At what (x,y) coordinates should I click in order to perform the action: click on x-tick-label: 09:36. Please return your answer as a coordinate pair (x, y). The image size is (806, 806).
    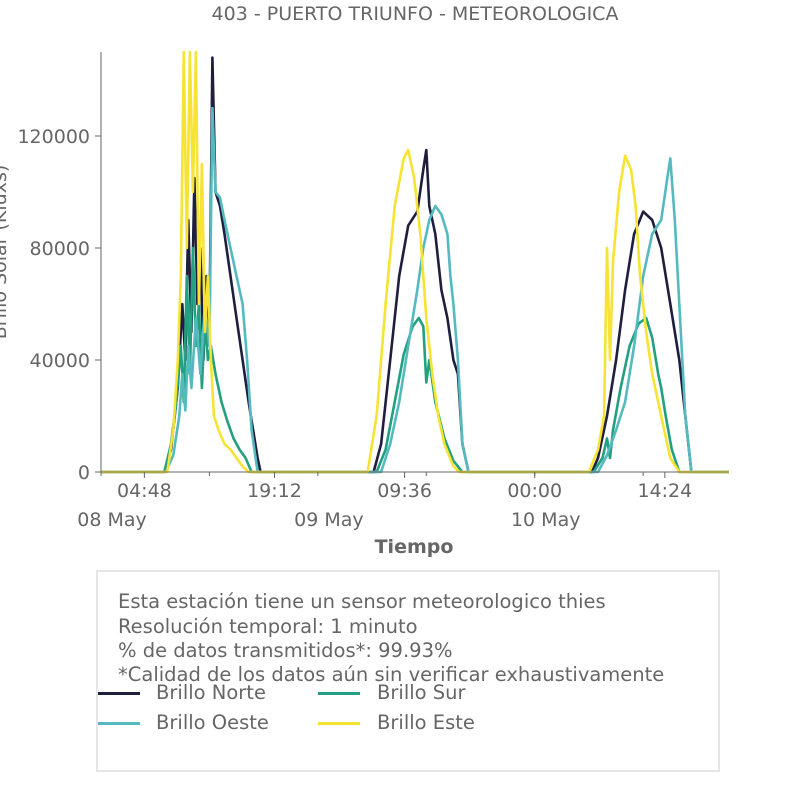
    Looking at the image, I should click on (404, 491).